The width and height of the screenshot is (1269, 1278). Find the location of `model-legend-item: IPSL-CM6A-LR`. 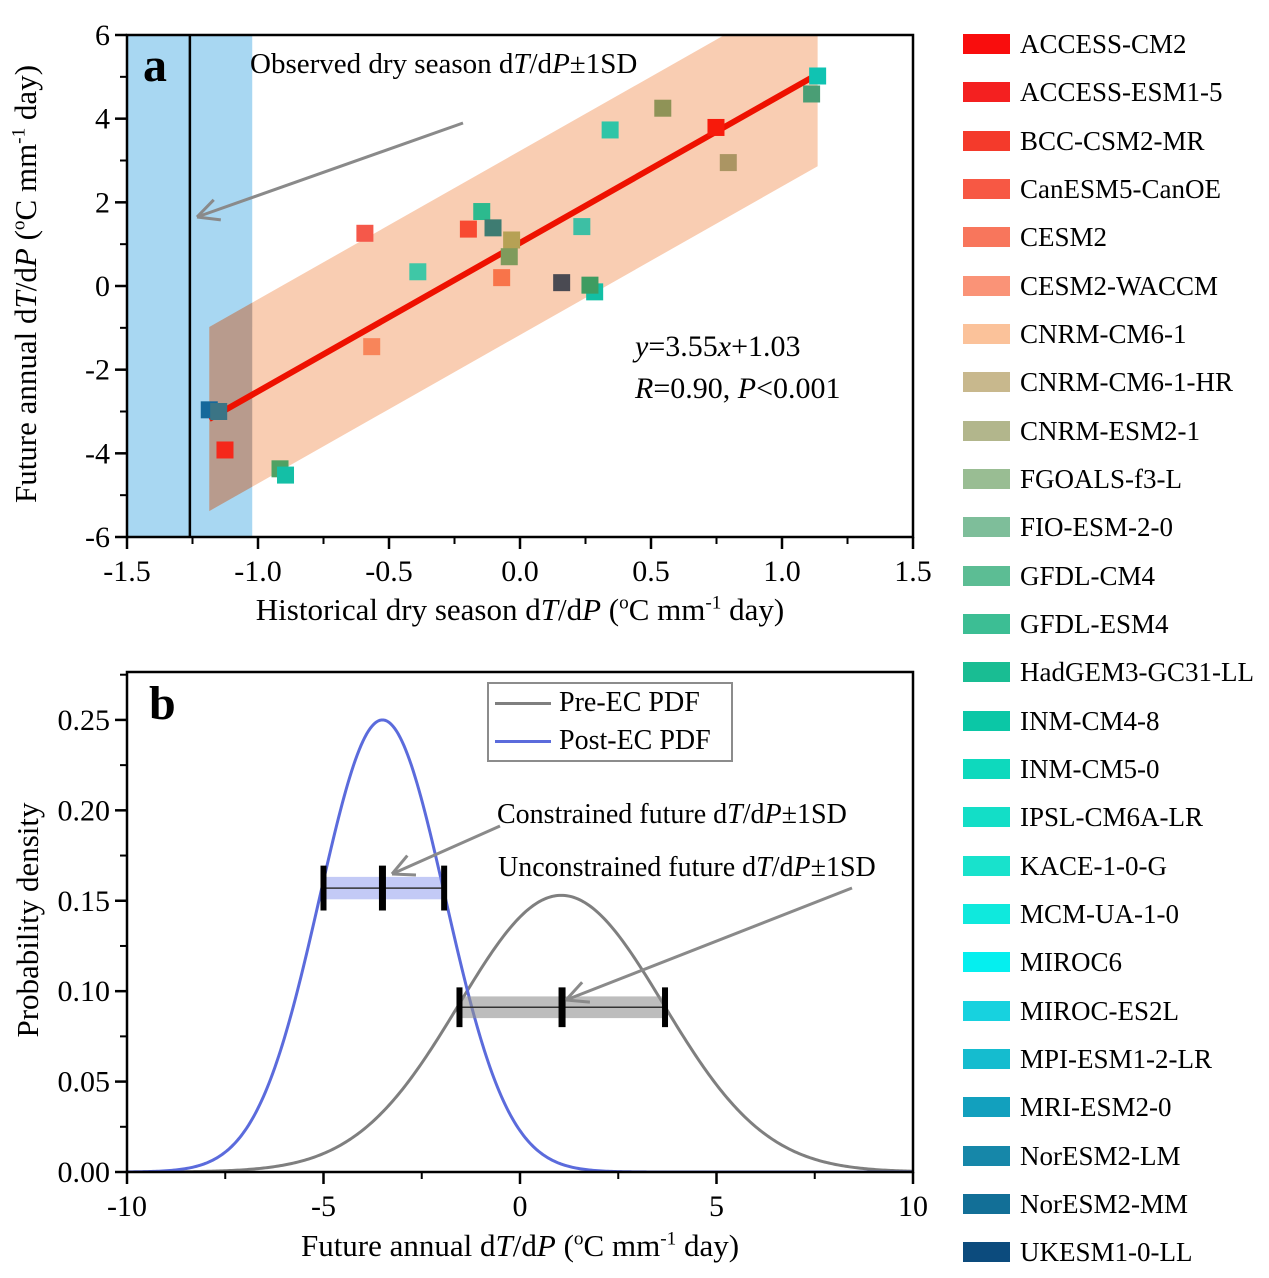

model-legend-item: IPSL-CM6A-LR is located at coordinates (1083, 817).